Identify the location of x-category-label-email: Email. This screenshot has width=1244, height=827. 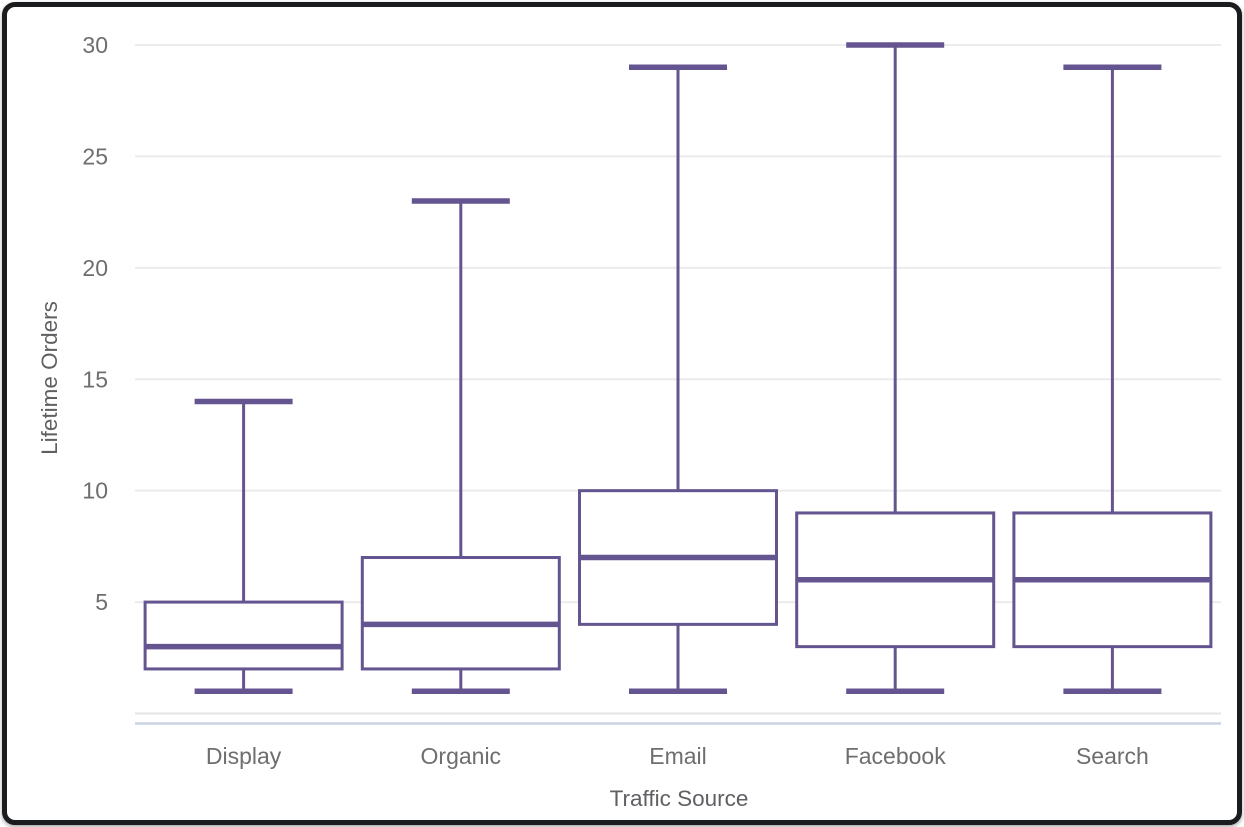
(678, 756).